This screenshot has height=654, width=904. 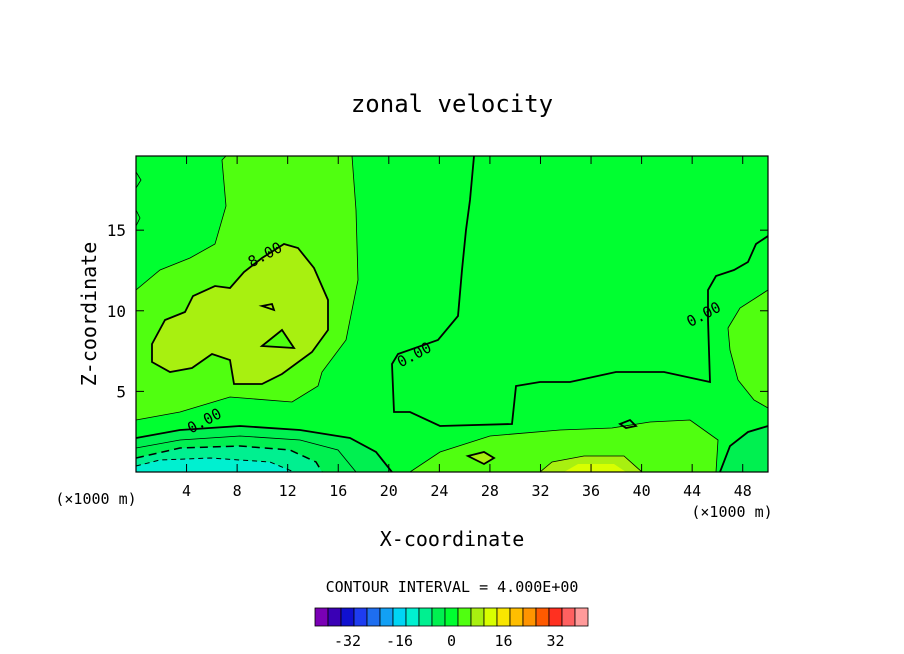 What do you see at coordinates (338, 491) in the screenshot?
I see `x-tick-label: 16` at bounding box center [338, 491].